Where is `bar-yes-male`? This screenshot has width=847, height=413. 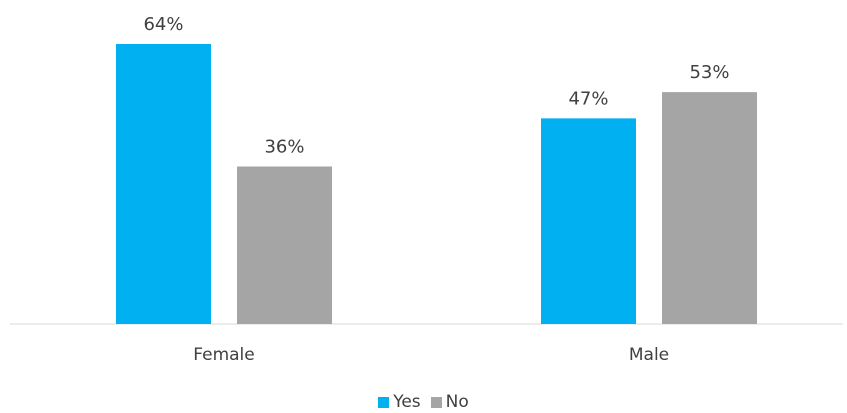 bar-yes-male is located at coordinates (588, 221).